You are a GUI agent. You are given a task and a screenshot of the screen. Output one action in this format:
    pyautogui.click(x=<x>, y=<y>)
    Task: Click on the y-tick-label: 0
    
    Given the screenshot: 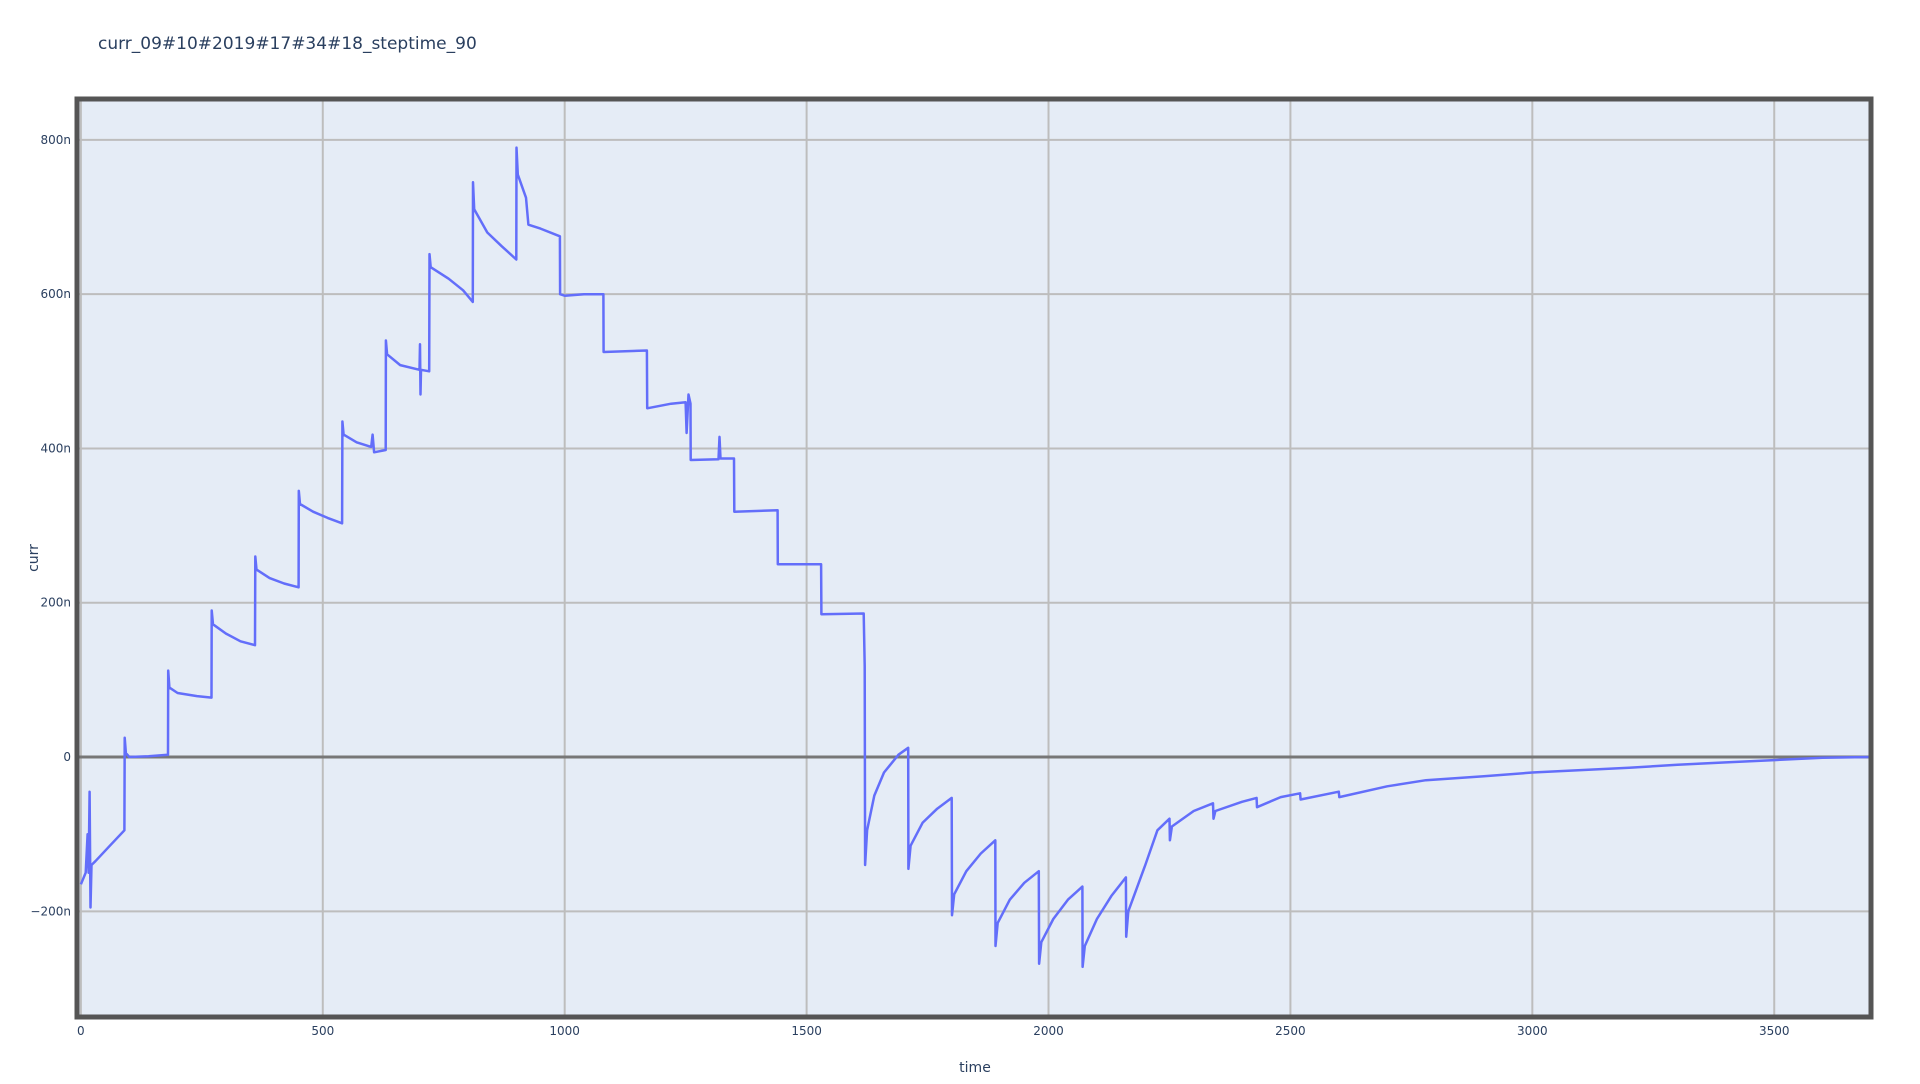 What is the action you would take?
    pyautogui.click(x=67, y=757)
    